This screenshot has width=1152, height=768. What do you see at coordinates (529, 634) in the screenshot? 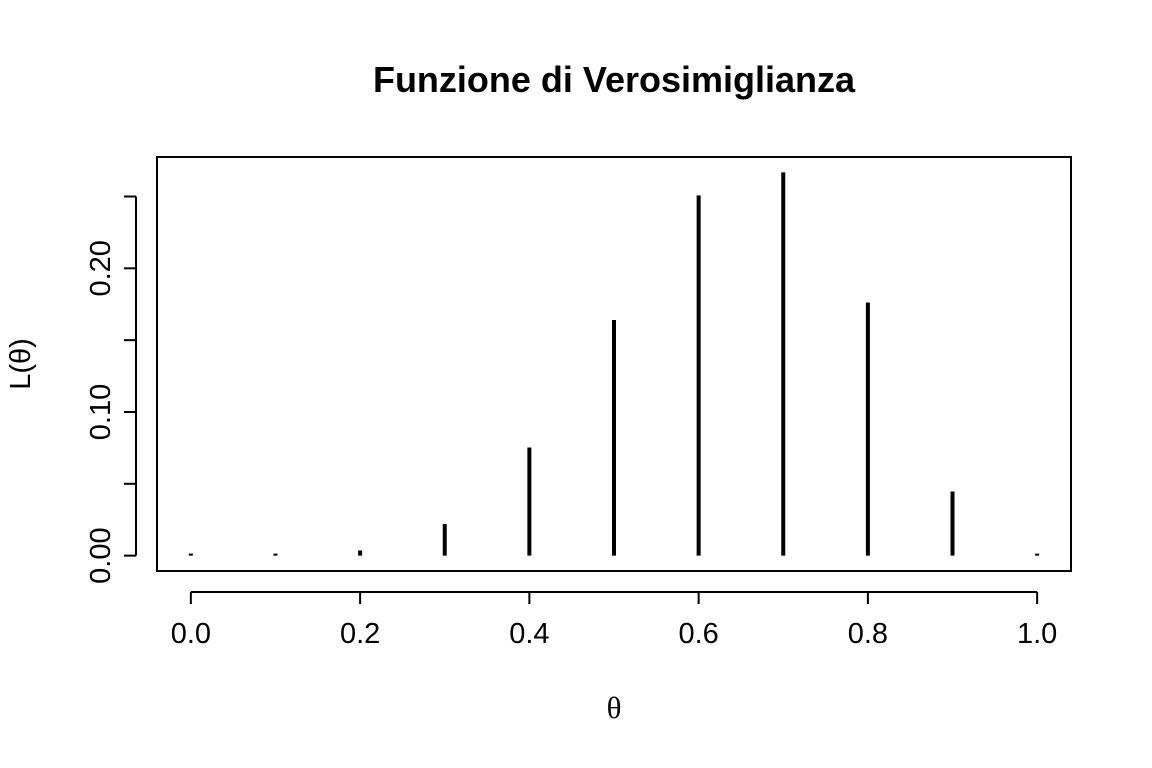
I see `x-tick-label: 0.4` at bounding box center [529, 634].